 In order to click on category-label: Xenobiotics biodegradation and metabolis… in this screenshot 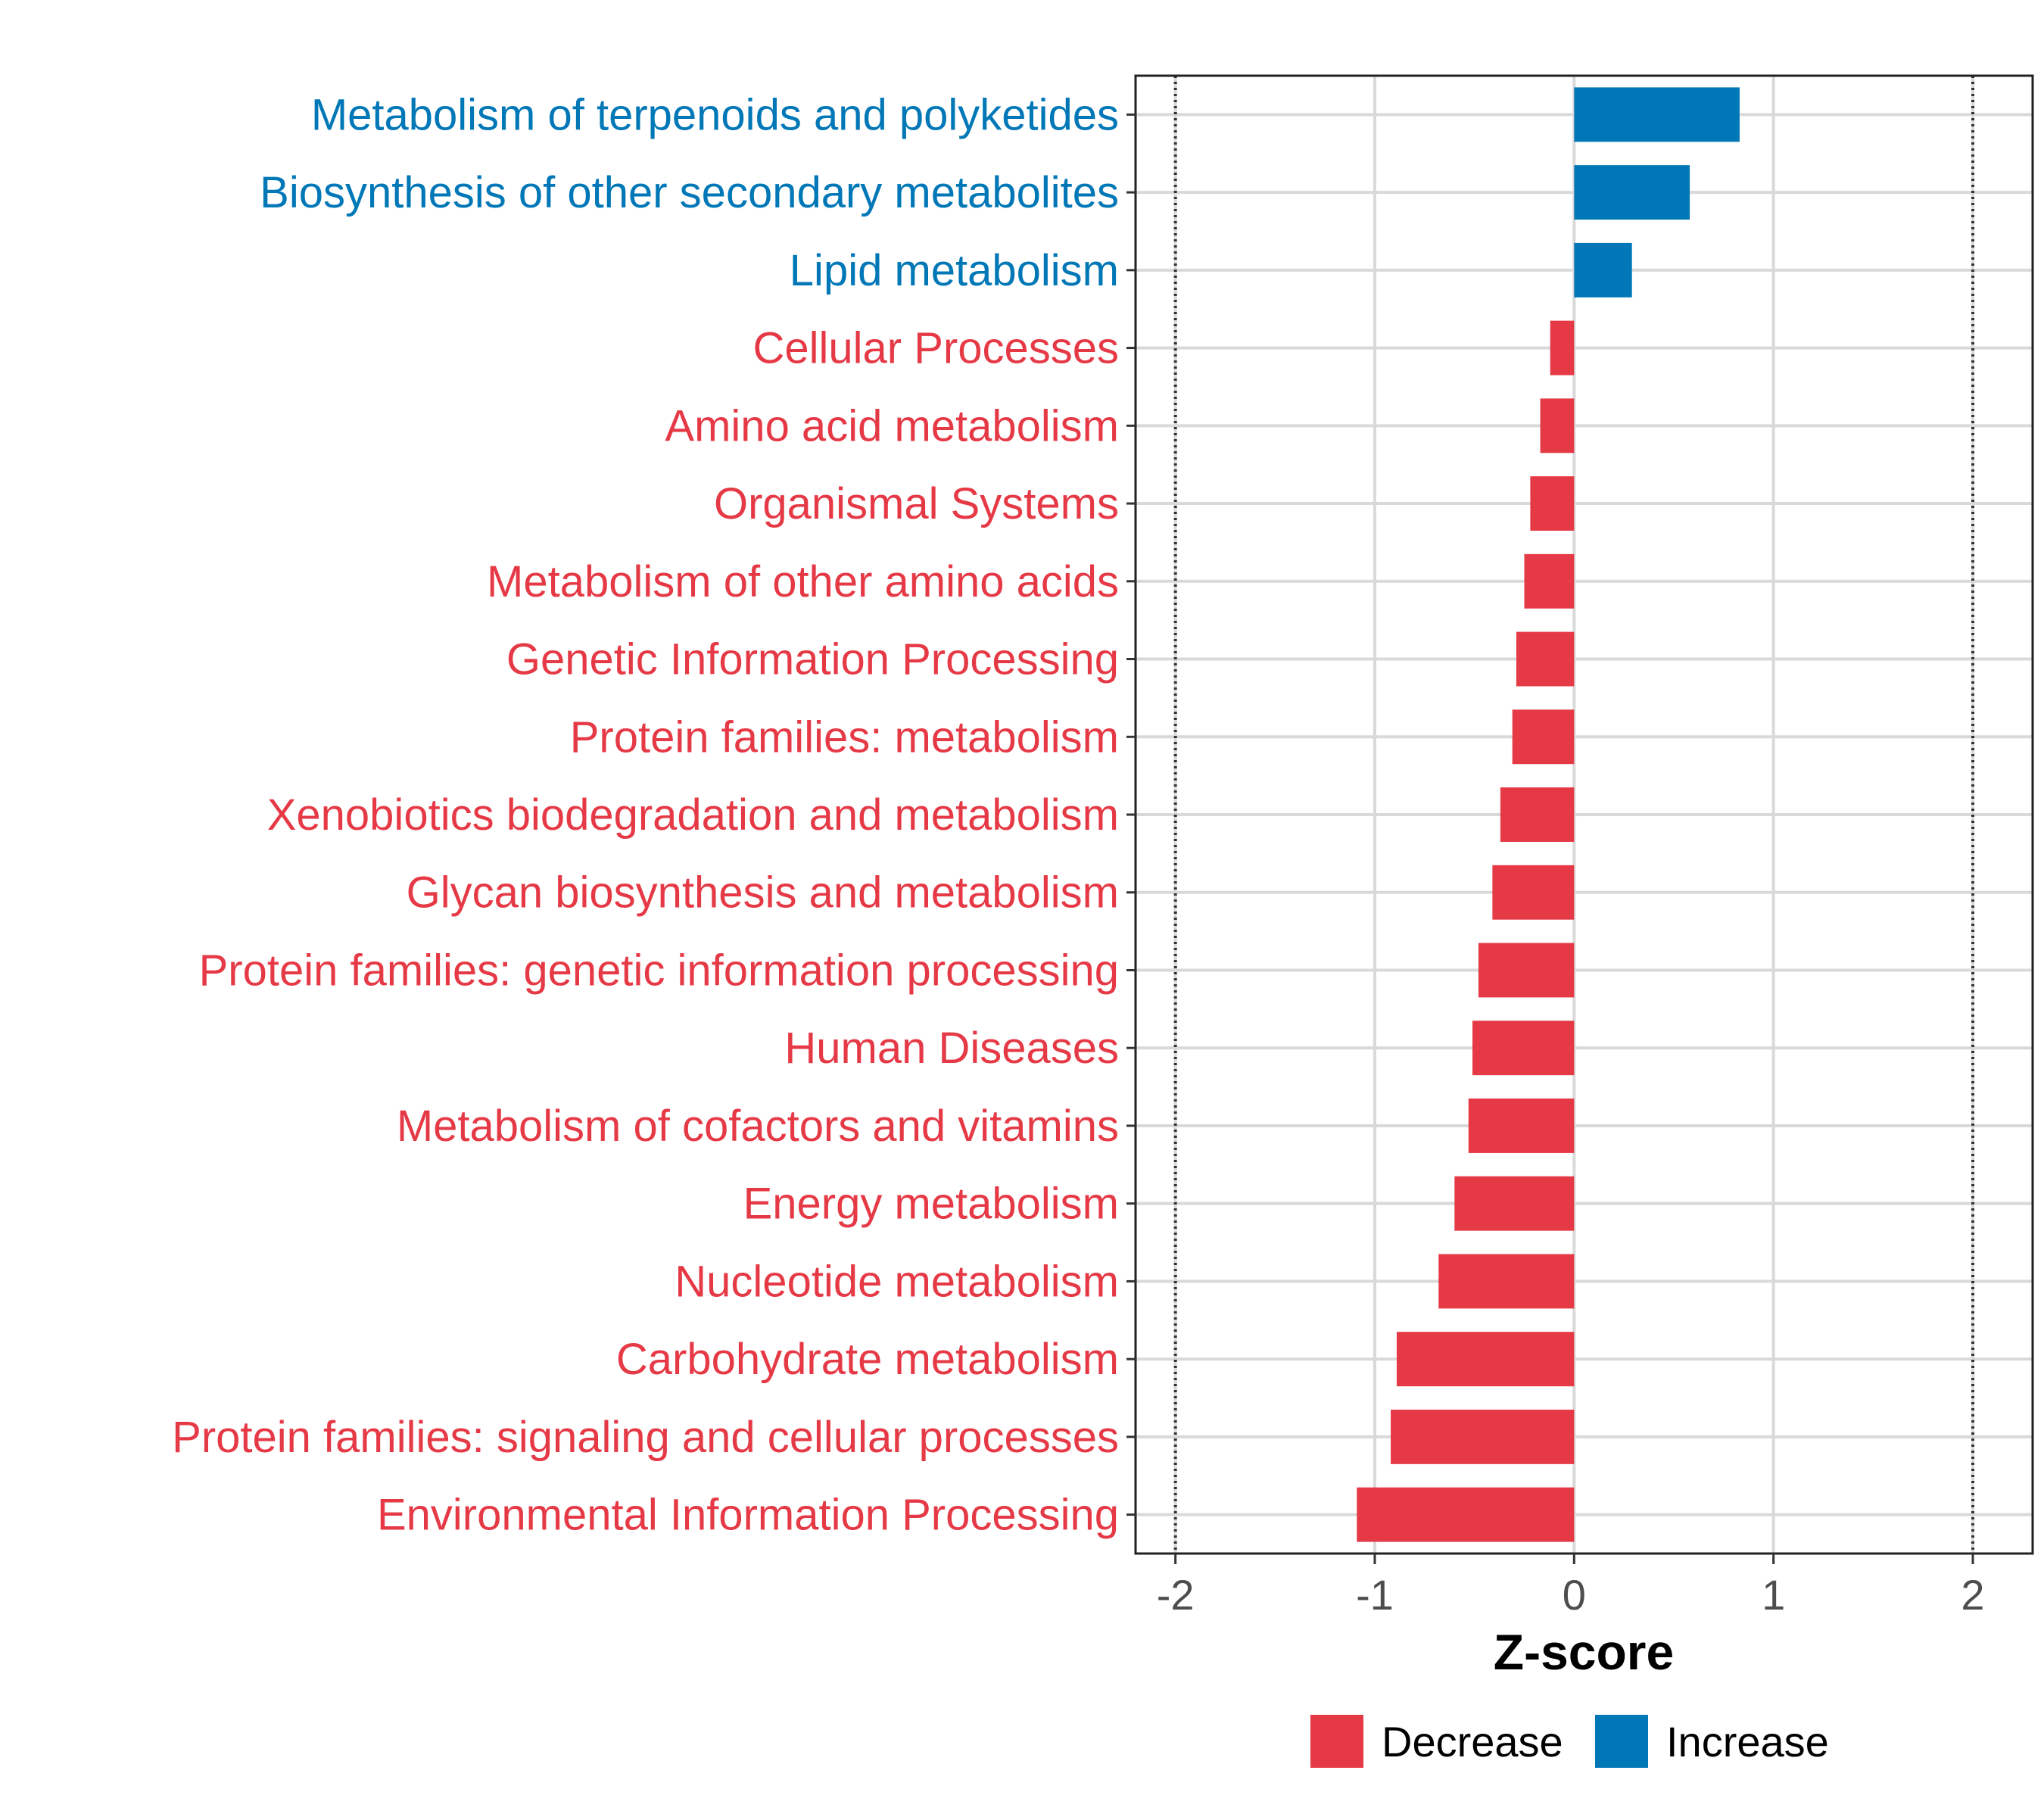, I will do `click(693, 815)`.